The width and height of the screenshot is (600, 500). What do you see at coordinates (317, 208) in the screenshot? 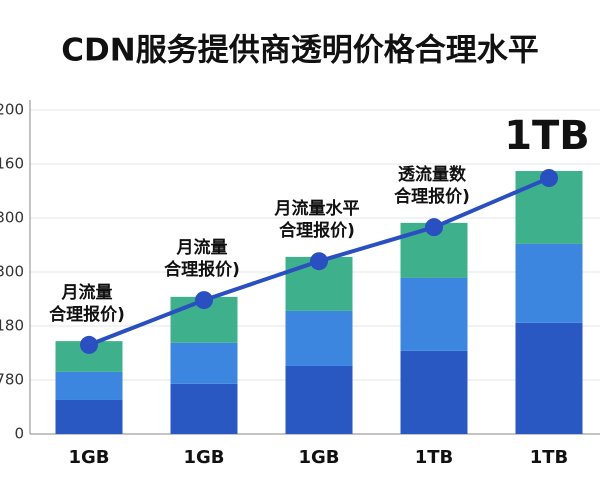
I see `annotation: 月流量水平` at bounding box center [317, 208].